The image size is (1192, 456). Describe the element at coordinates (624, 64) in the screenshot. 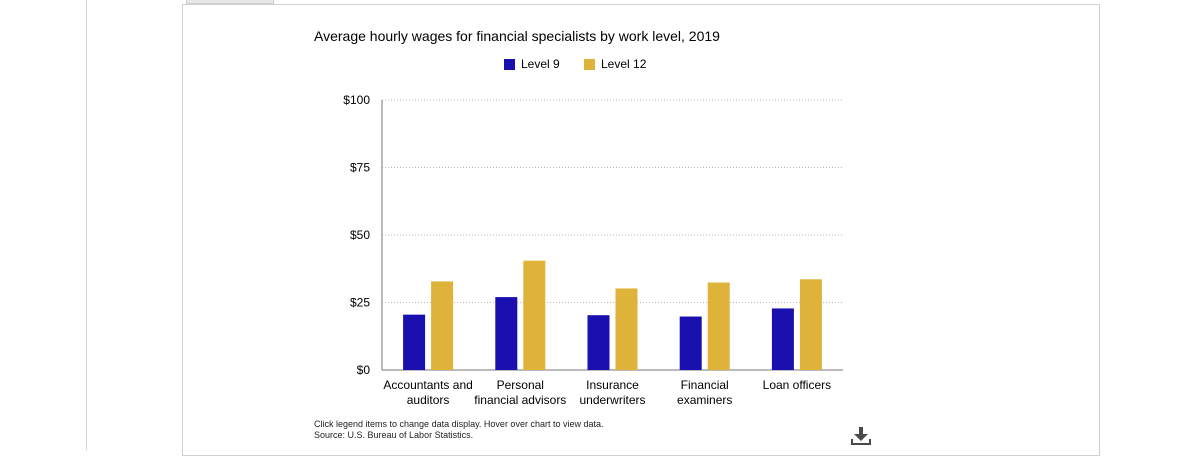

I see `legend-label-level-12: Level 12` at that location.